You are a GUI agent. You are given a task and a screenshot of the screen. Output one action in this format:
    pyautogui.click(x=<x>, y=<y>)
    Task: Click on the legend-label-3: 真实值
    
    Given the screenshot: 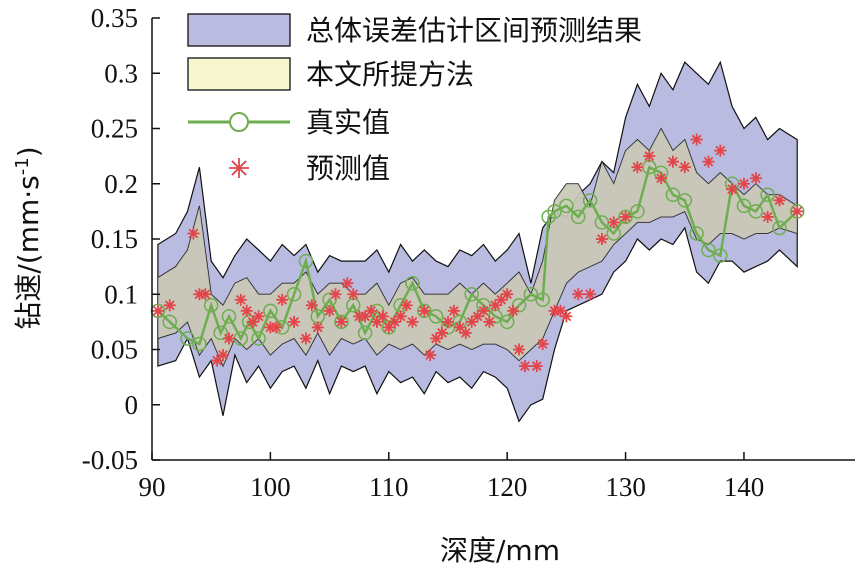 What is the action you would take?
    pyautogui.click(x=348, y=122)
    